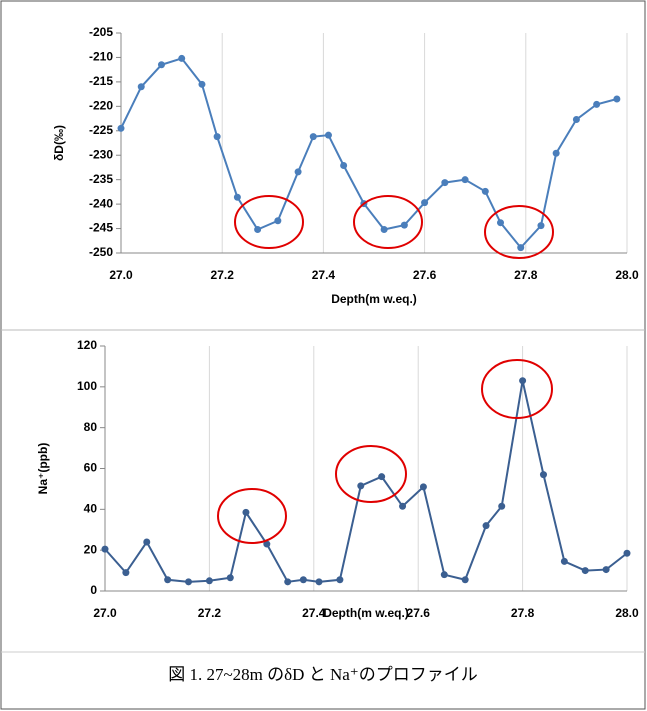 This screenshot has width=647, height=711. What do you see at coordinates (91, 427) in the screenshot?
I see `y-tick-label: 80` at bounding box center [91, 427].